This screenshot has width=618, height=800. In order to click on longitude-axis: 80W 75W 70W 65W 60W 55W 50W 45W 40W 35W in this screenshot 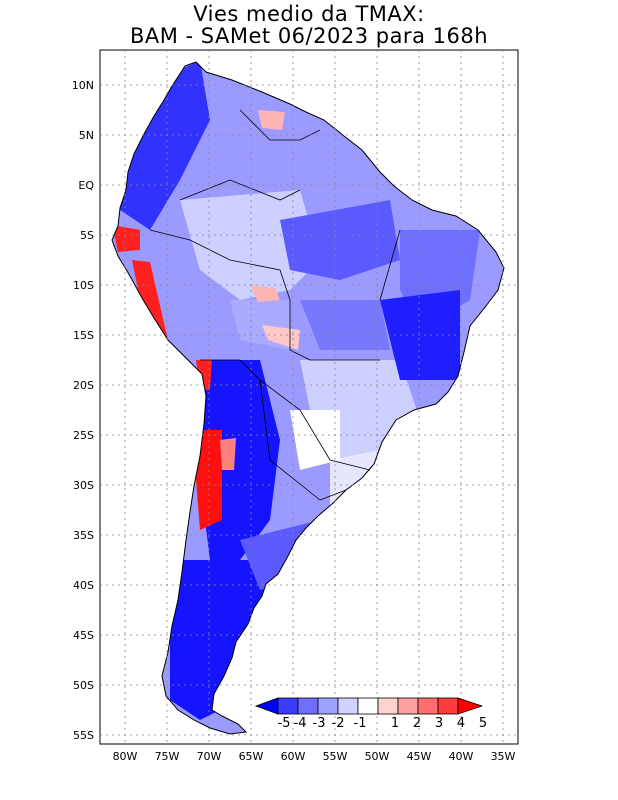, I will do `click(314, 756)`.